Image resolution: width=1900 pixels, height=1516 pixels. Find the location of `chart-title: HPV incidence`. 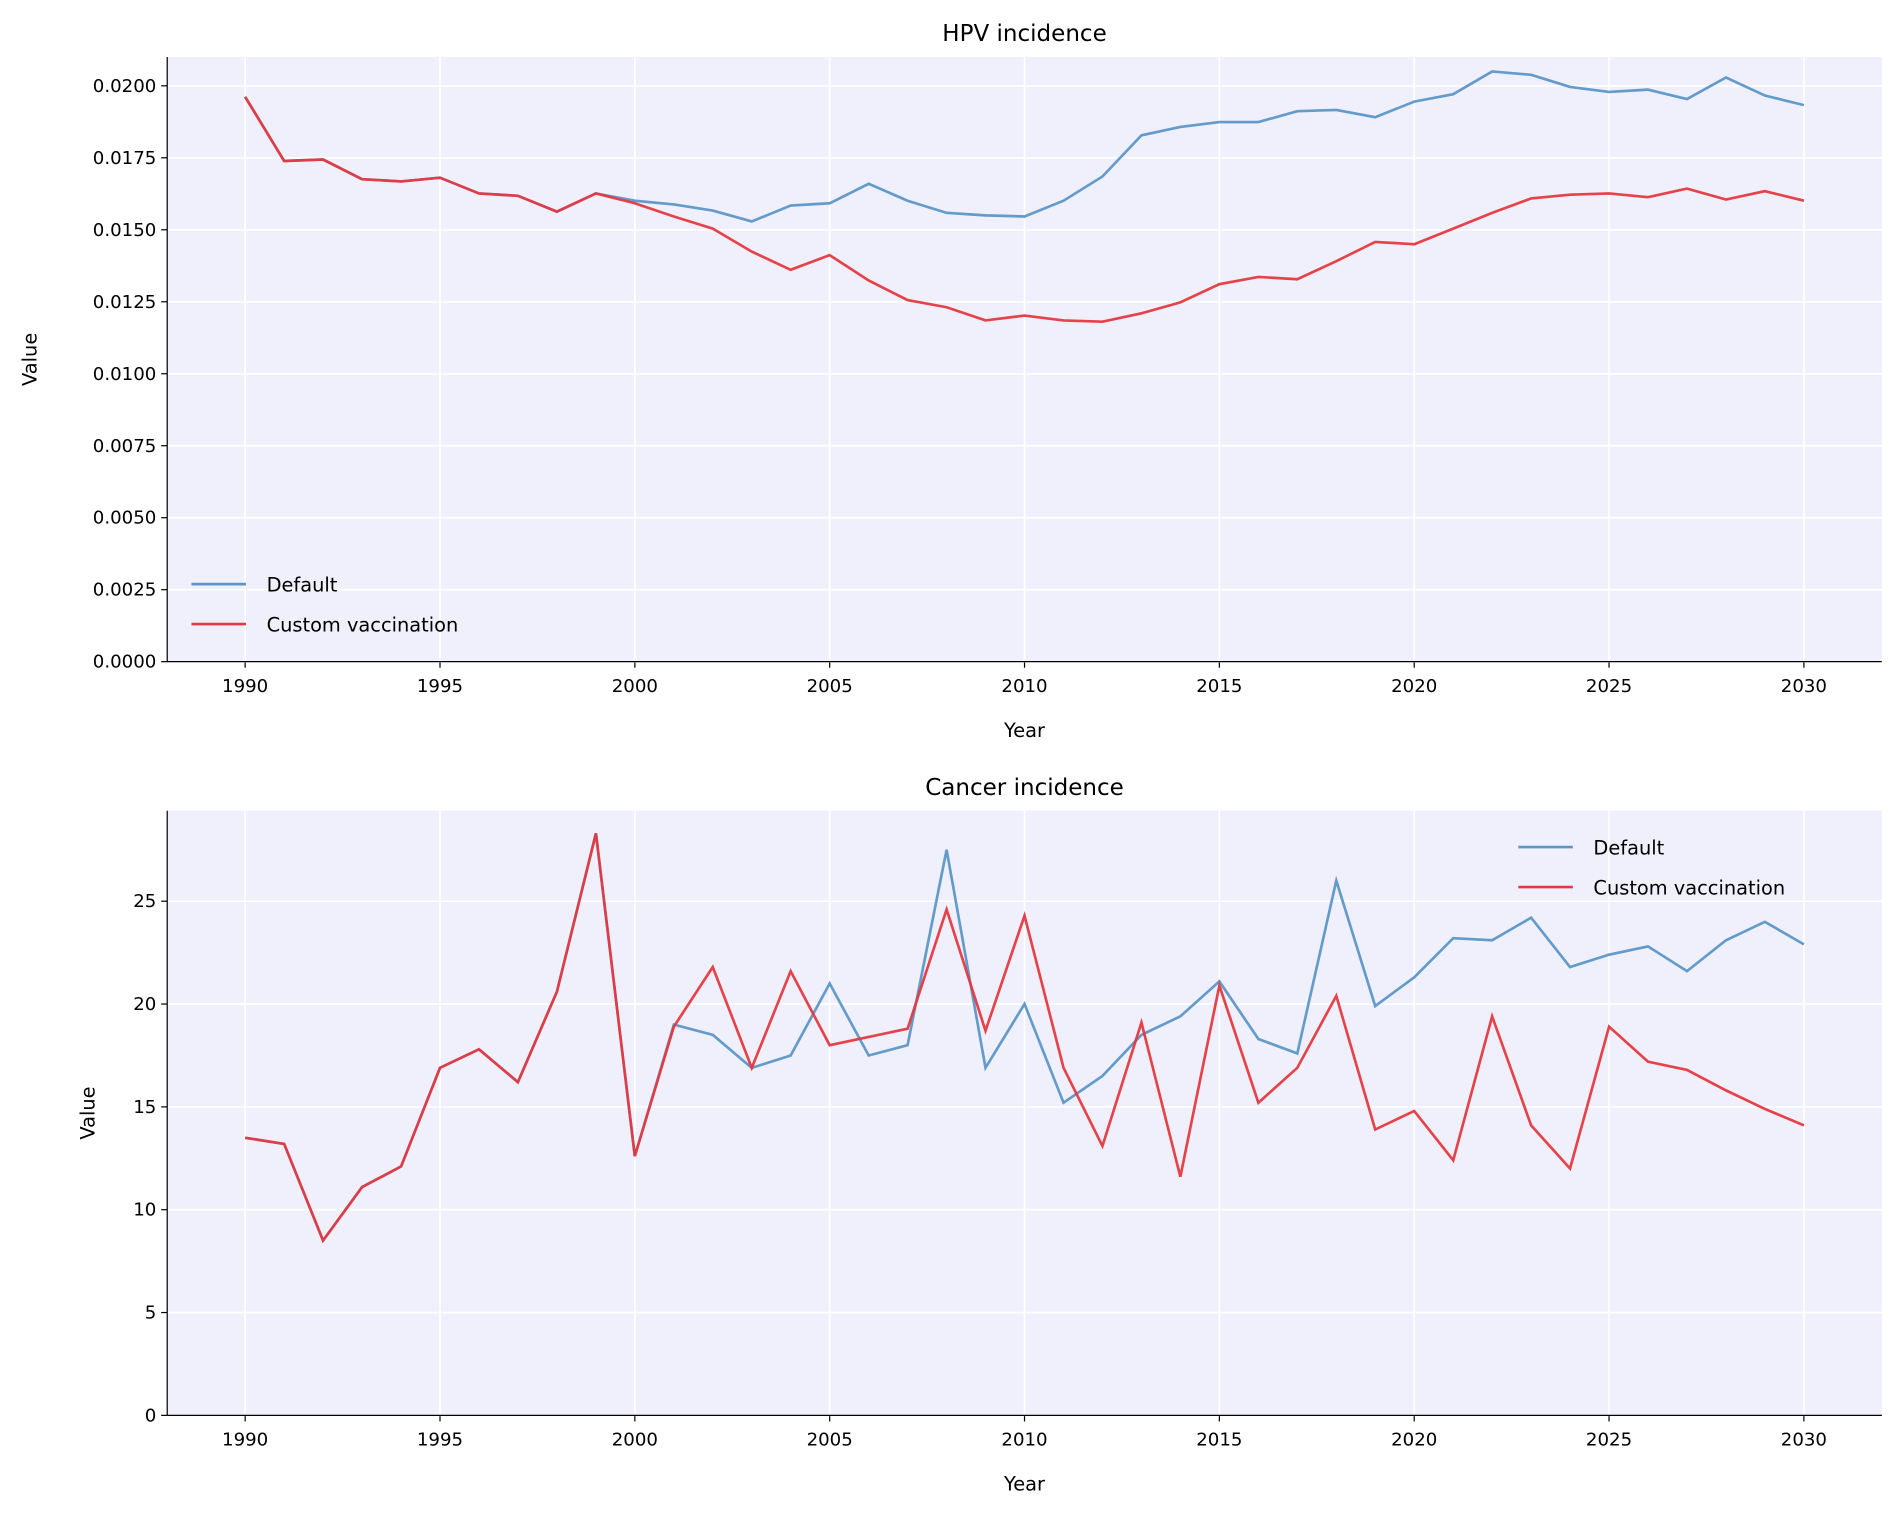

chart-title: HPV incidence is located at coordinates (1024, 34).